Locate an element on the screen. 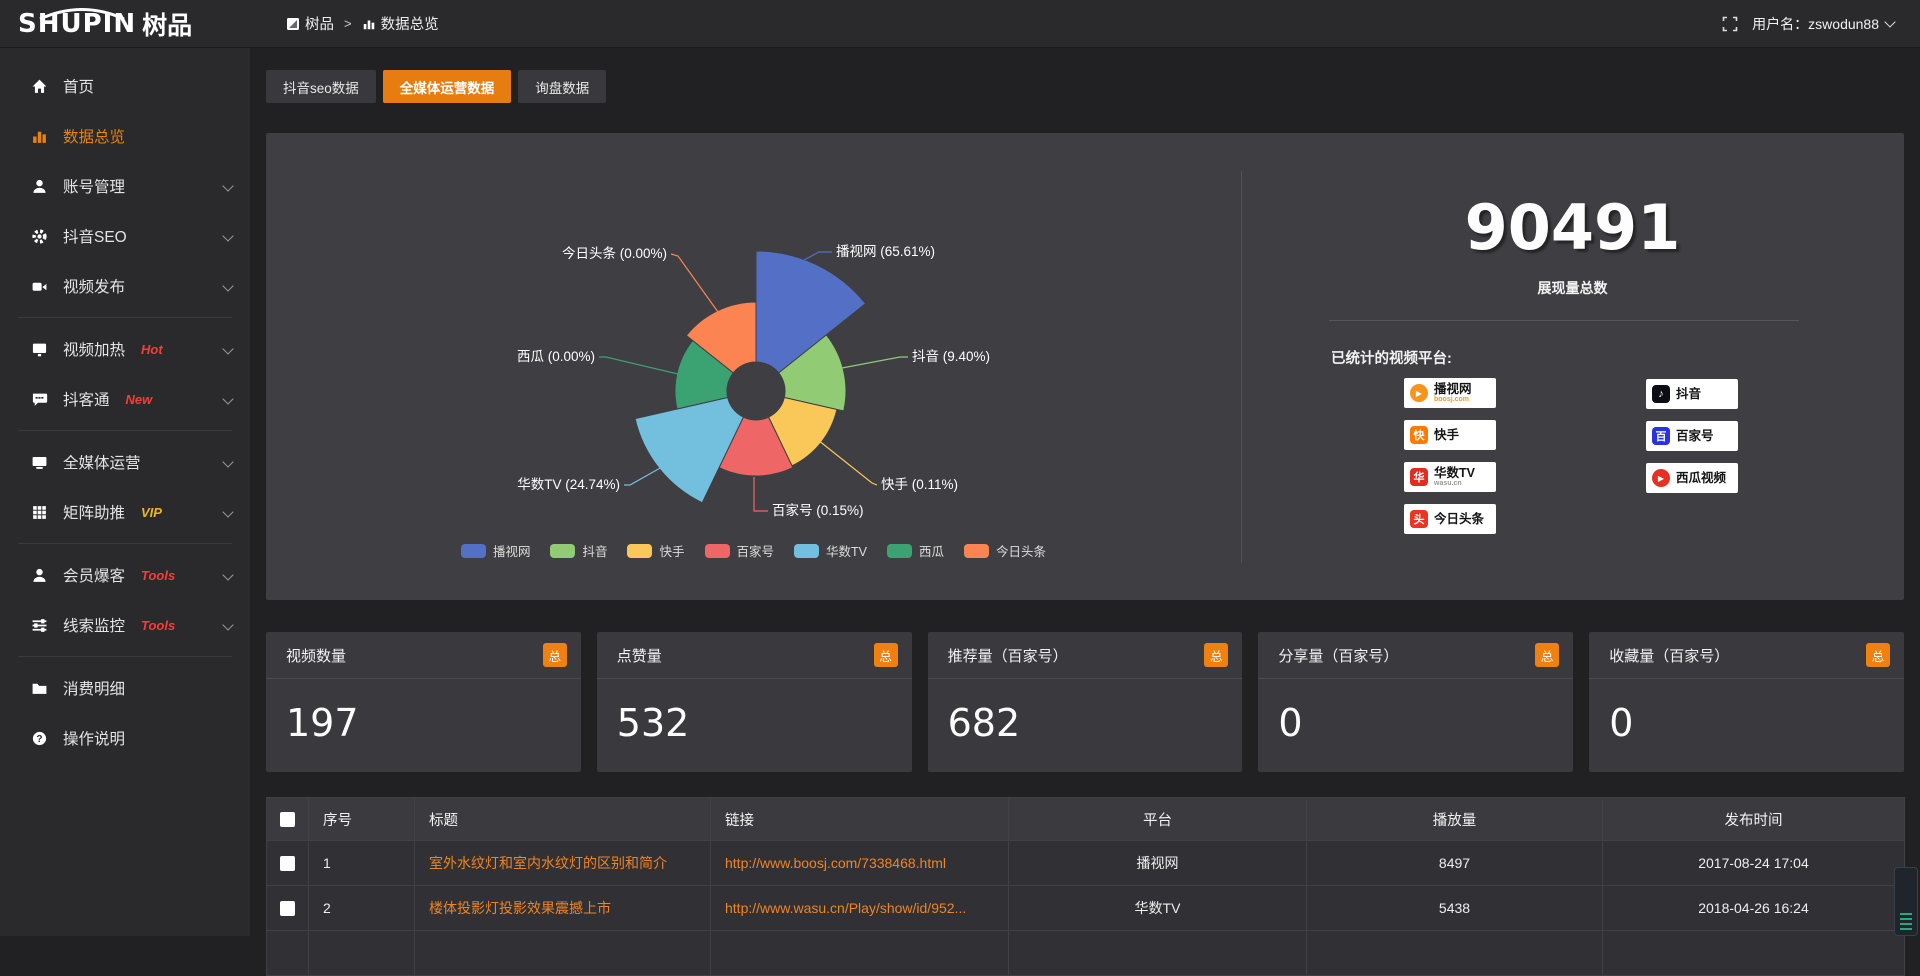 Image resolution: width=1920 pixels, height=976 pixels. legend-item-百家号: 百家号 is located at coordinates (740, 550).